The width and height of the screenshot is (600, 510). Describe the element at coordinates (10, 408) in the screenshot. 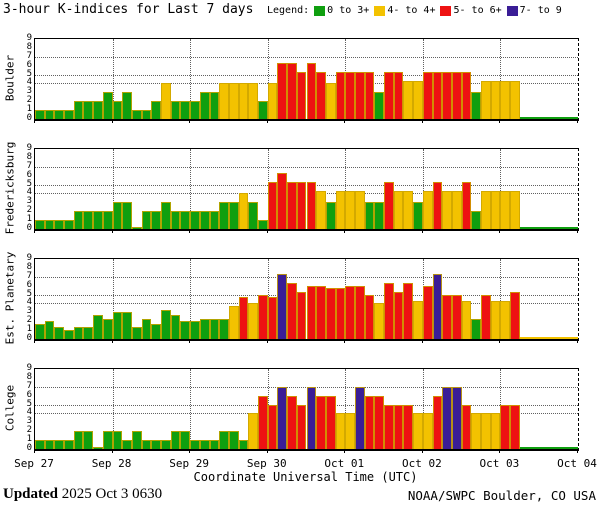

I see `station-label: College` at that location.